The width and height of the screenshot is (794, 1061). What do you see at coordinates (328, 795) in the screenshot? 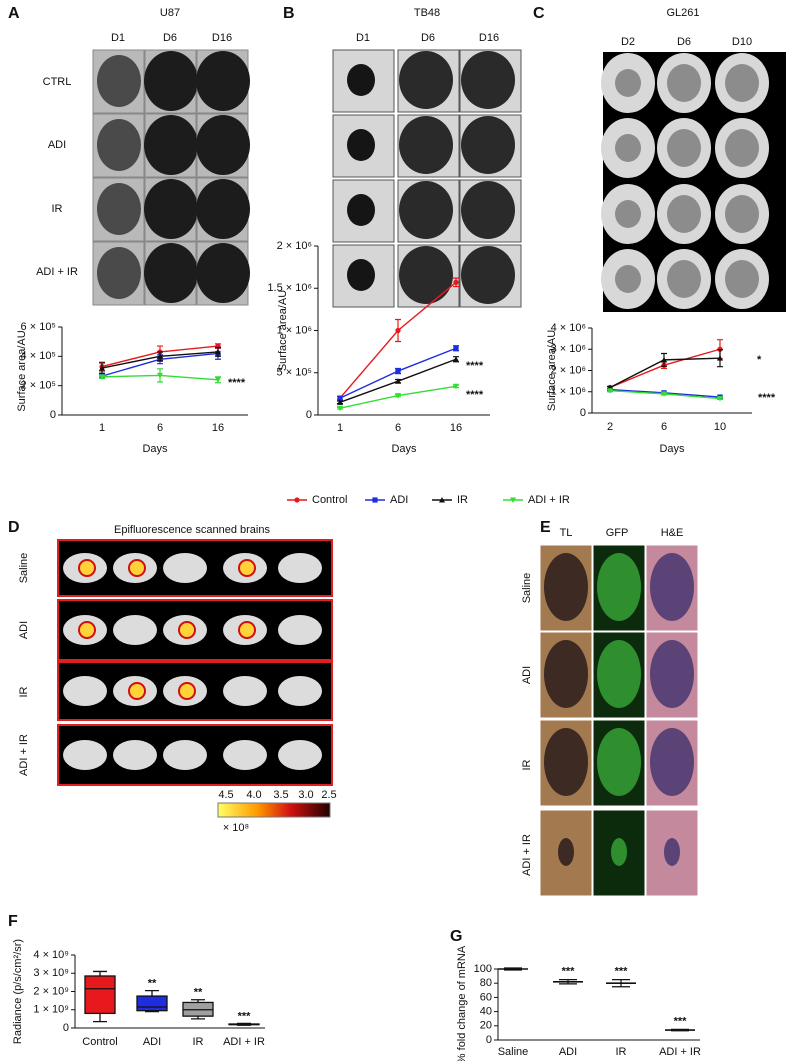
I see `colorbar-tick-label: 2.5` at bounding box center [328, 795].